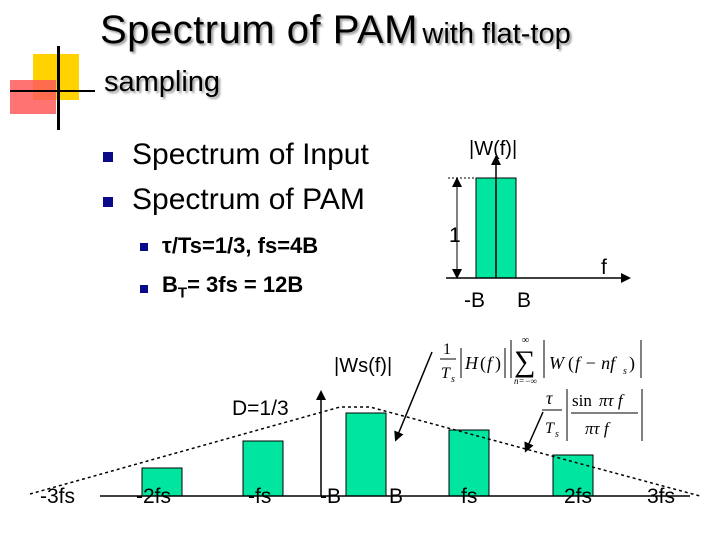  I want to click on sub-bullet-bandwidth: BT= 3fs = 12B, so click(232, 286).